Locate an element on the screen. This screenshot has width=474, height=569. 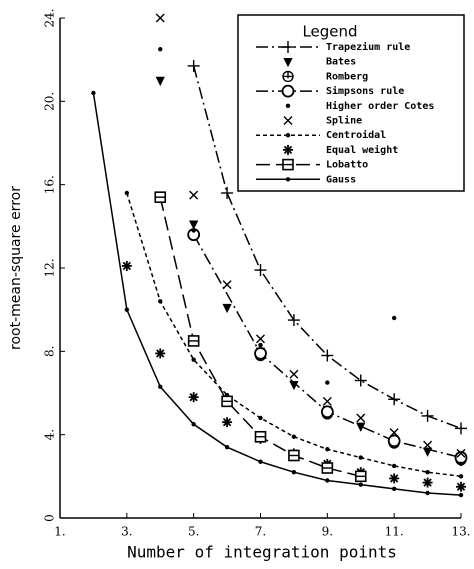
legend-label: Higher order Cotes is located at coordinates (380, 106).